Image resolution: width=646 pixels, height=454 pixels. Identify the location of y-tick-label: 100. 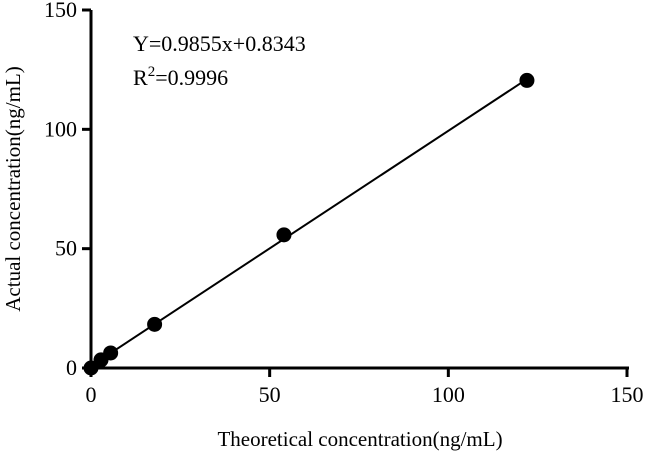
(60, 128).